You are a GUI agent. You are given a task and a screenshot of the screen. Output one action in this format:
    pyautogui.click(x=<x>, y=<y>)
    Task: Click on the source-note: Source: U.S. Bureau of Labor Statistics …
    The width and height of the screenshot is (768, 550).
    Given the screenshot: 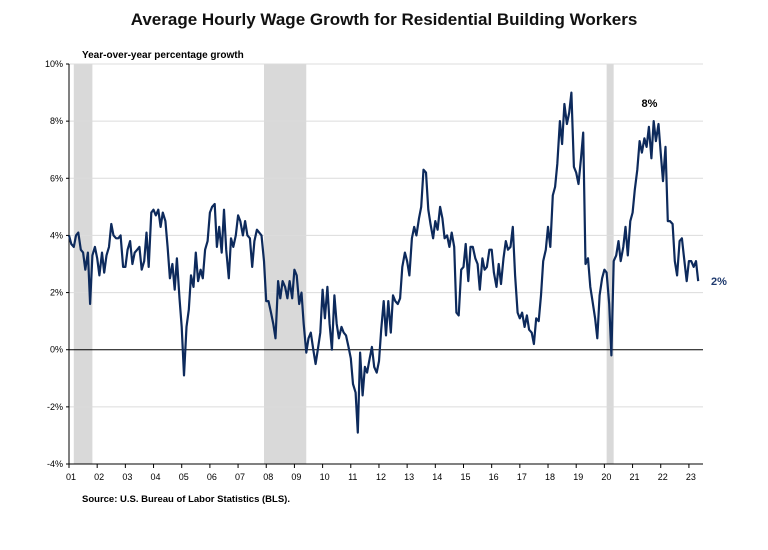 What is the action you would take?
    pyautogui.click(x=186, y=499)
    